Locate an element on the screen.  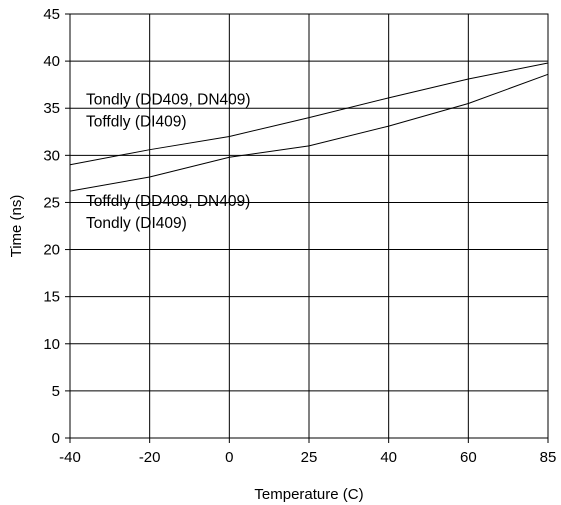
y-tick-label: 40 is located at coordinates (51, 61).